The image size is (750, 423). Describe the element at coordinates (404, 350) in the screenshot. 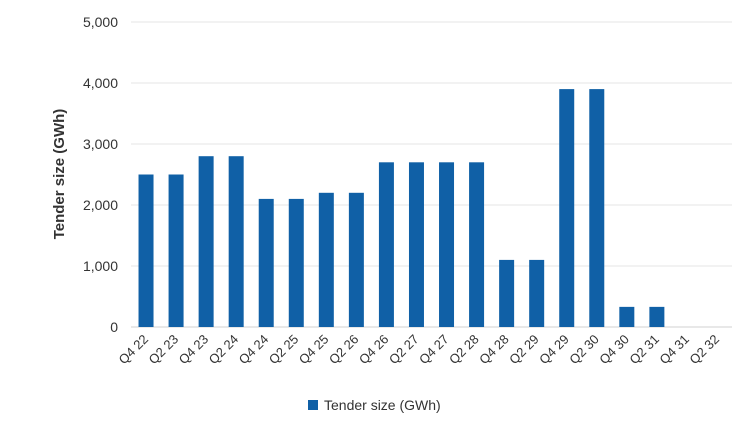

I see `x-tick-label: Q2 27` at that location.